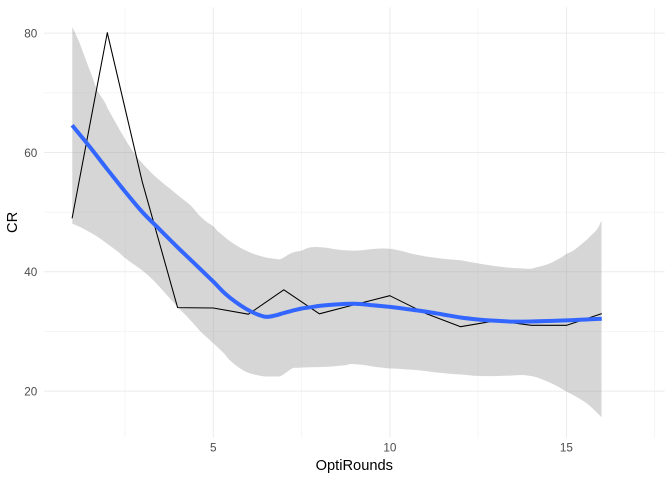 This screenshot has width=672, height=480. What do you see at coordinates (31, 34) in the screenshot?
I see `svg-text: 80` at bounding box center [31, 34].